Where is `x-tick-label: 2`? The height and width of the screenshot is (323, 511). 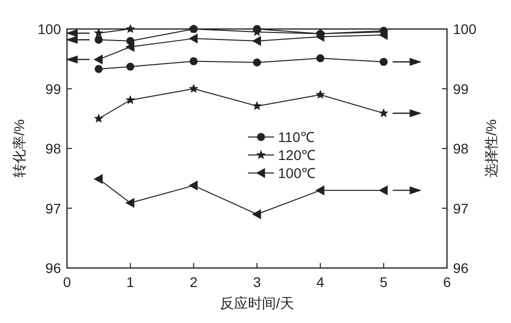
x-tick-label: 2 is located at coordinates (194, 282).